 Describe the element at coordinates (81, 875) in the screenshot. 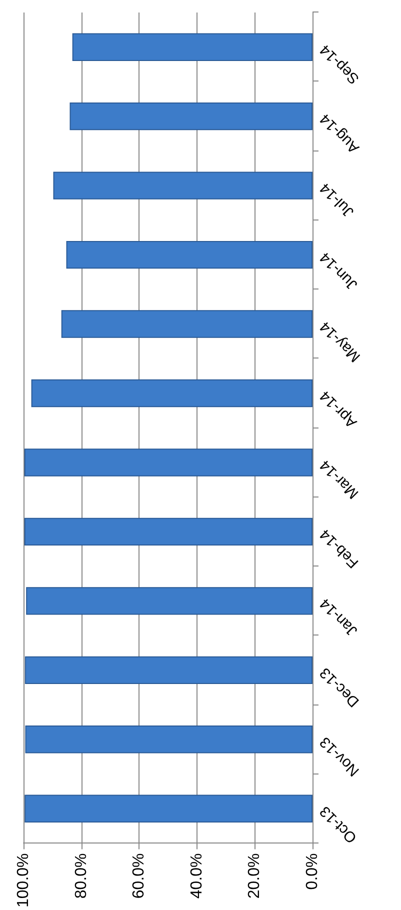

I see `x-tick-label: 80.0%` at that location.